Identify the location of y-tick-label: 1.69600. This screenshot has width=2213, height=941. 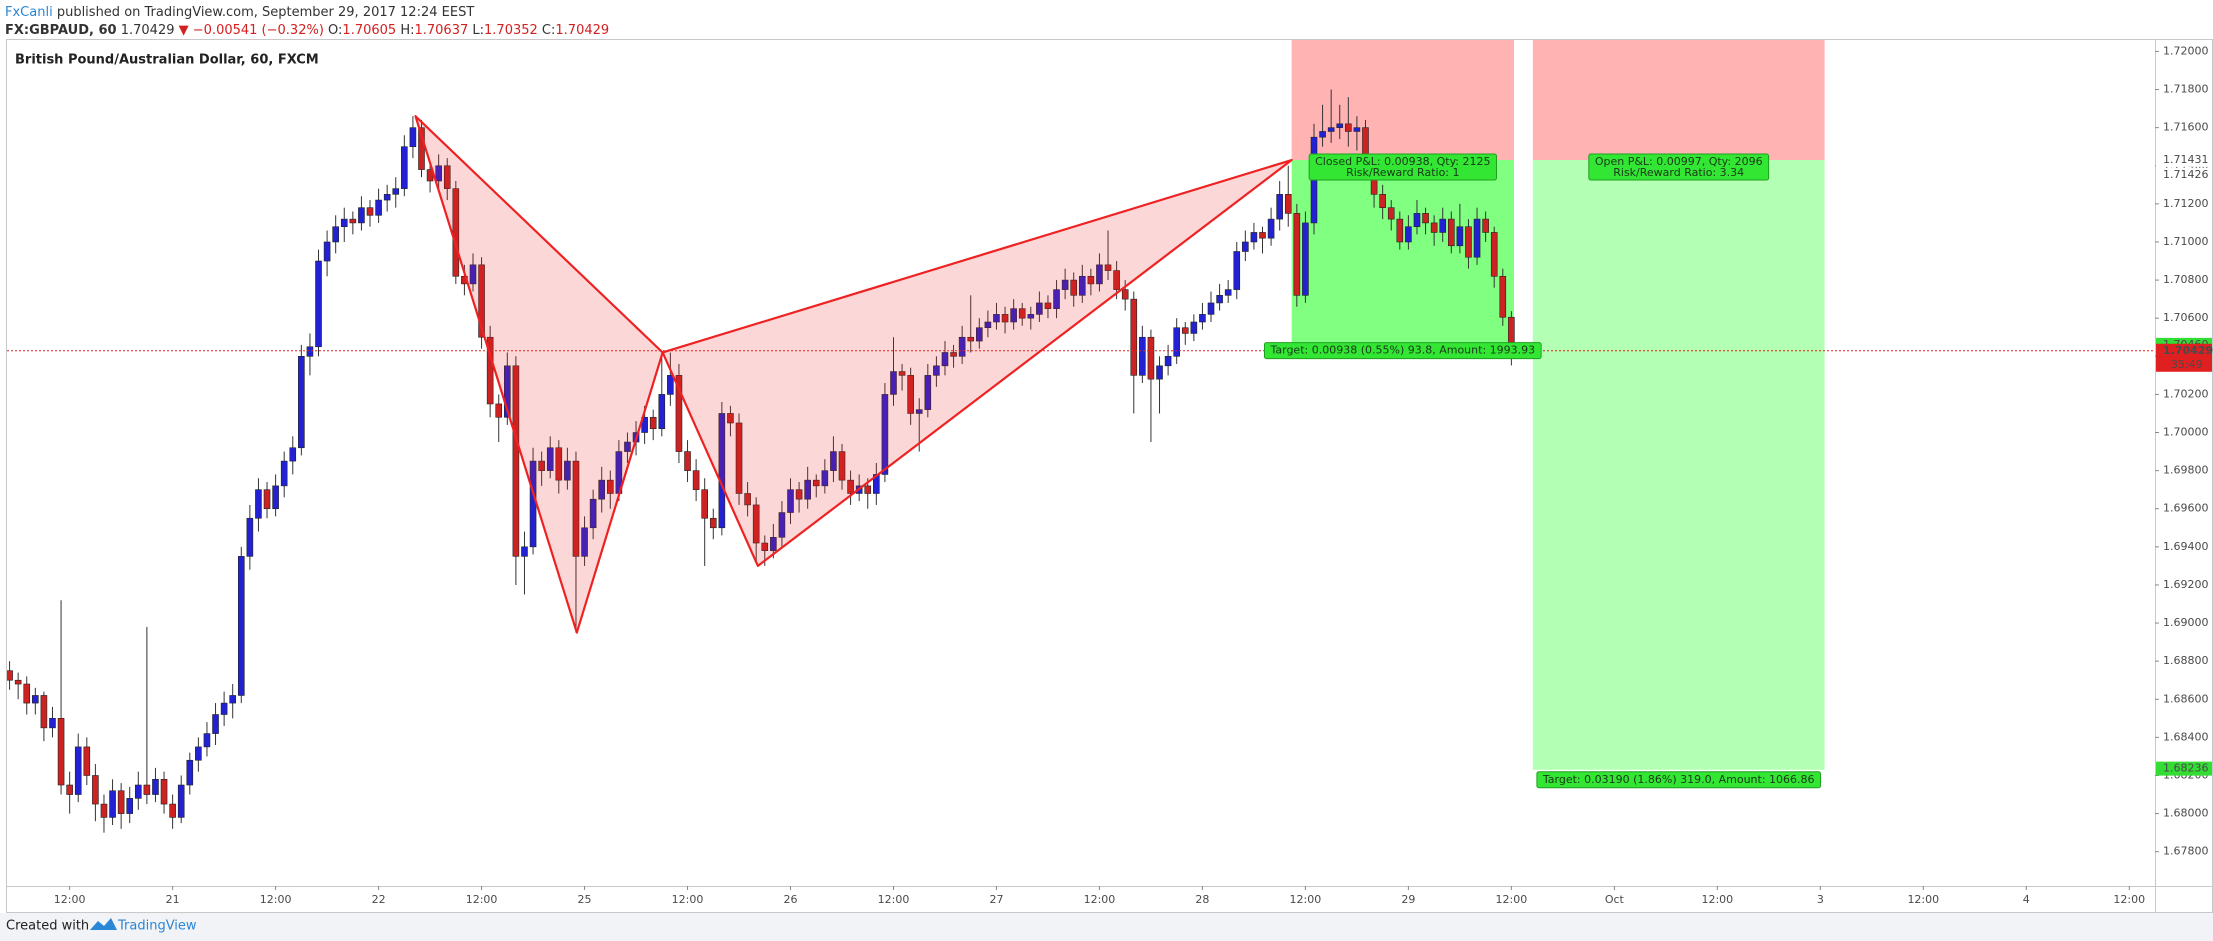
(2186, 508).